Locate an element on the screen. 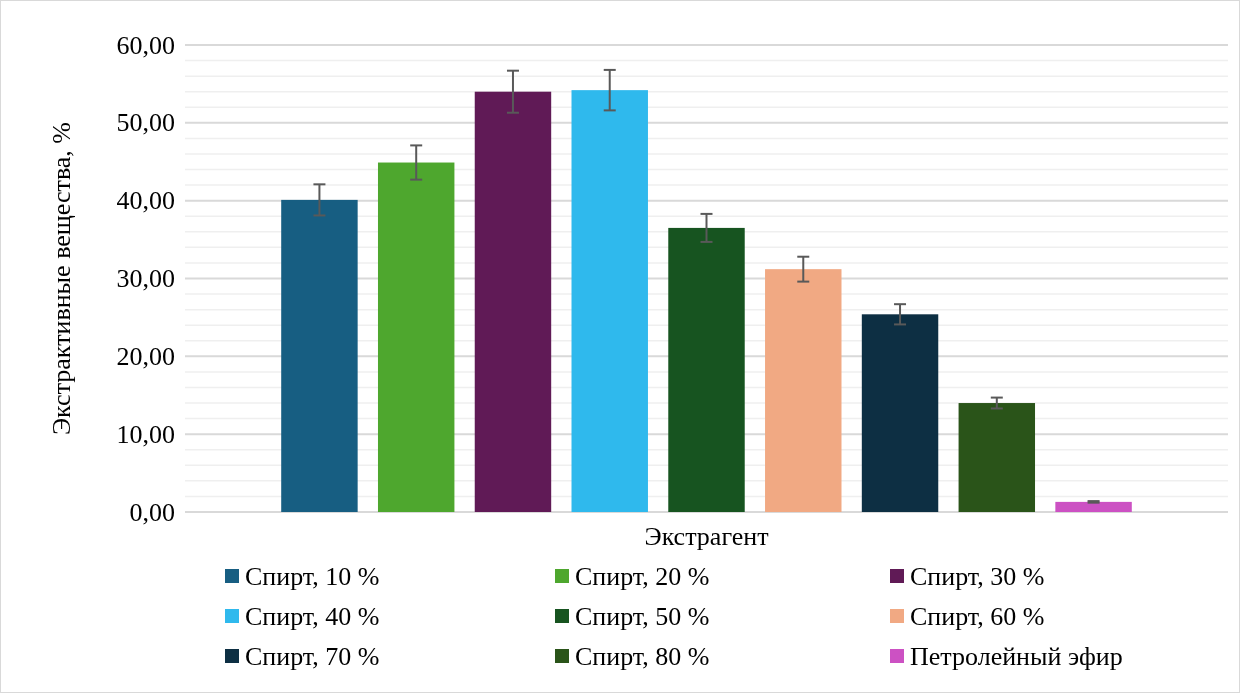  y-tick-label: 50,00 is located at coordinates (145, 123).